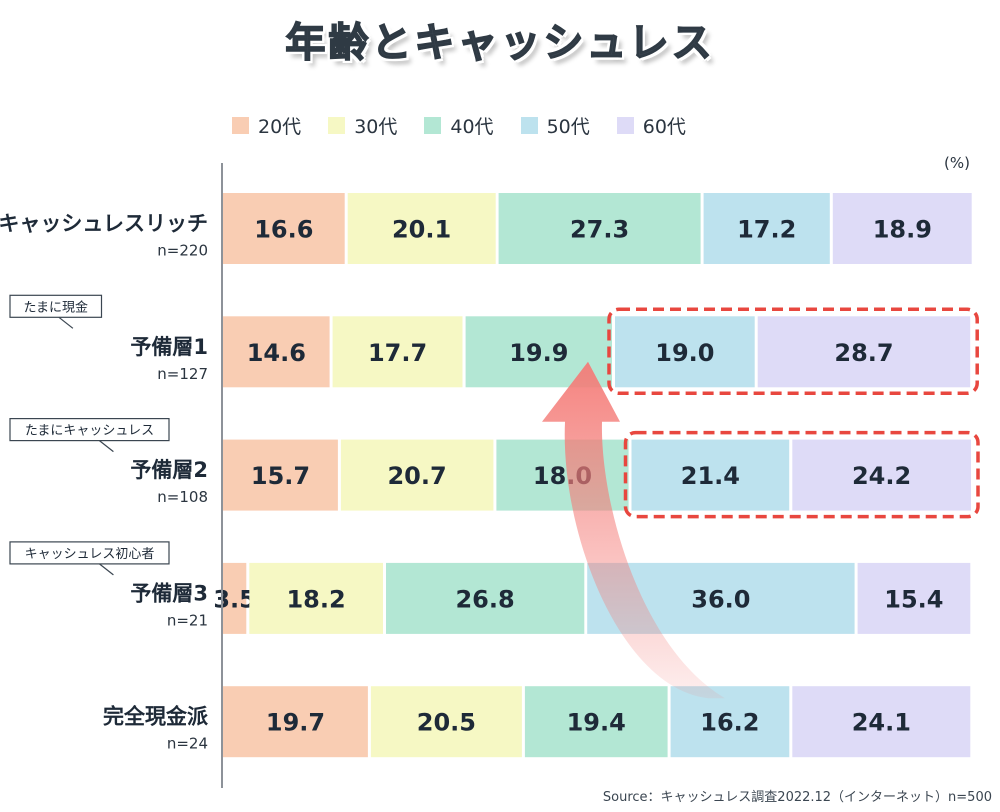  I want to click on bar-row: 15.7 20.7 18.0 21.4 24.2, so click(597, 475).